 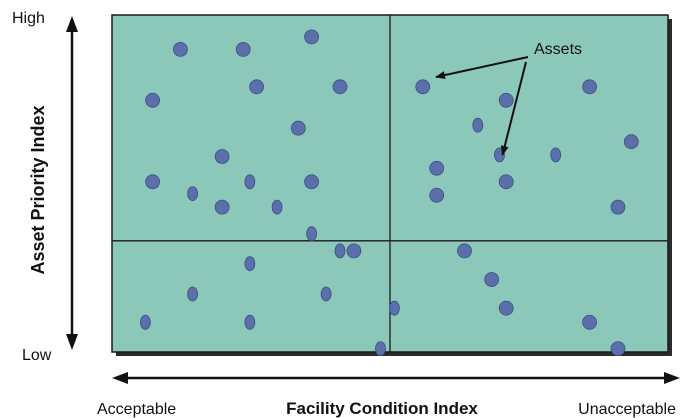 What do you see at coordinates (72, 183) in the screenshot?
I see `y-axis-arrow` at bounding box center [72, 183].